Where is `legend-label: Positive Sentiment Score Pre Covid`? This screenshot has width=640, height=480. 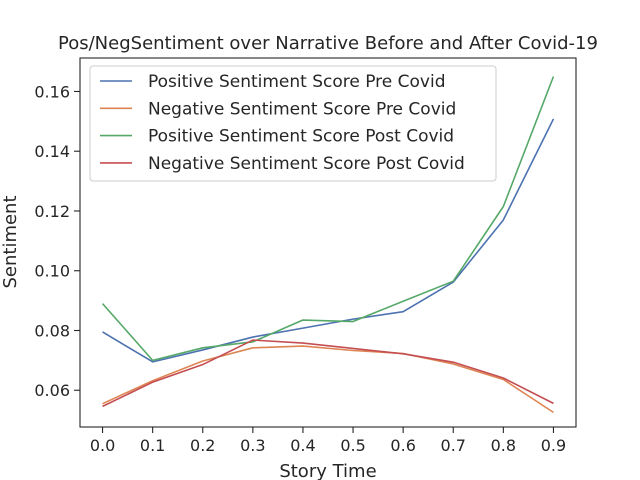
legend-label: Positive Sentiment Score Pre Covid is located at coordinates (297, 82).